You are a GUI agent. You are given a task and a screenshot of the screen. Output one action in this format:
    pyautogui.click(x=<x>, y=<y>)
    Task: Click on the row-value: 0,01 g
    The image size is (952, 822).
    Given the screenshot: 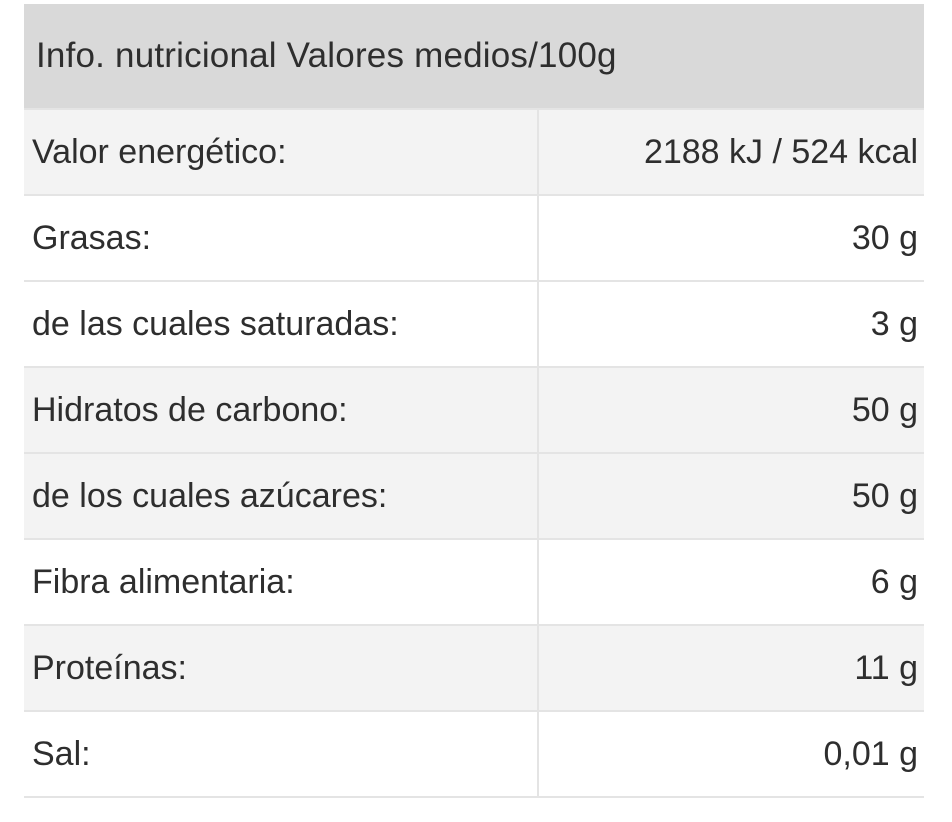 What is the action you would take?
    pyautogui.click(x=870, y=753)
    